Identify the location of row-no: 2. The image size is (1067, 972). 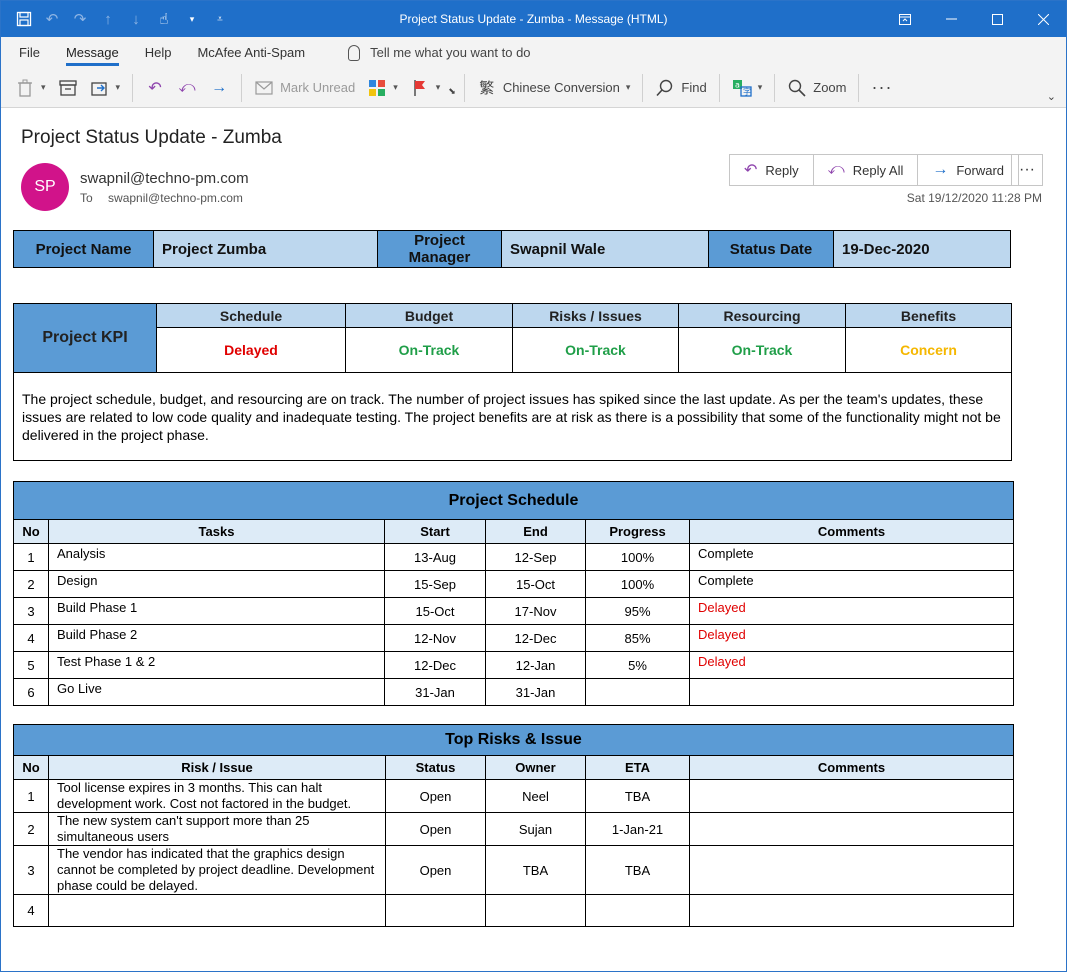
(31, 829).